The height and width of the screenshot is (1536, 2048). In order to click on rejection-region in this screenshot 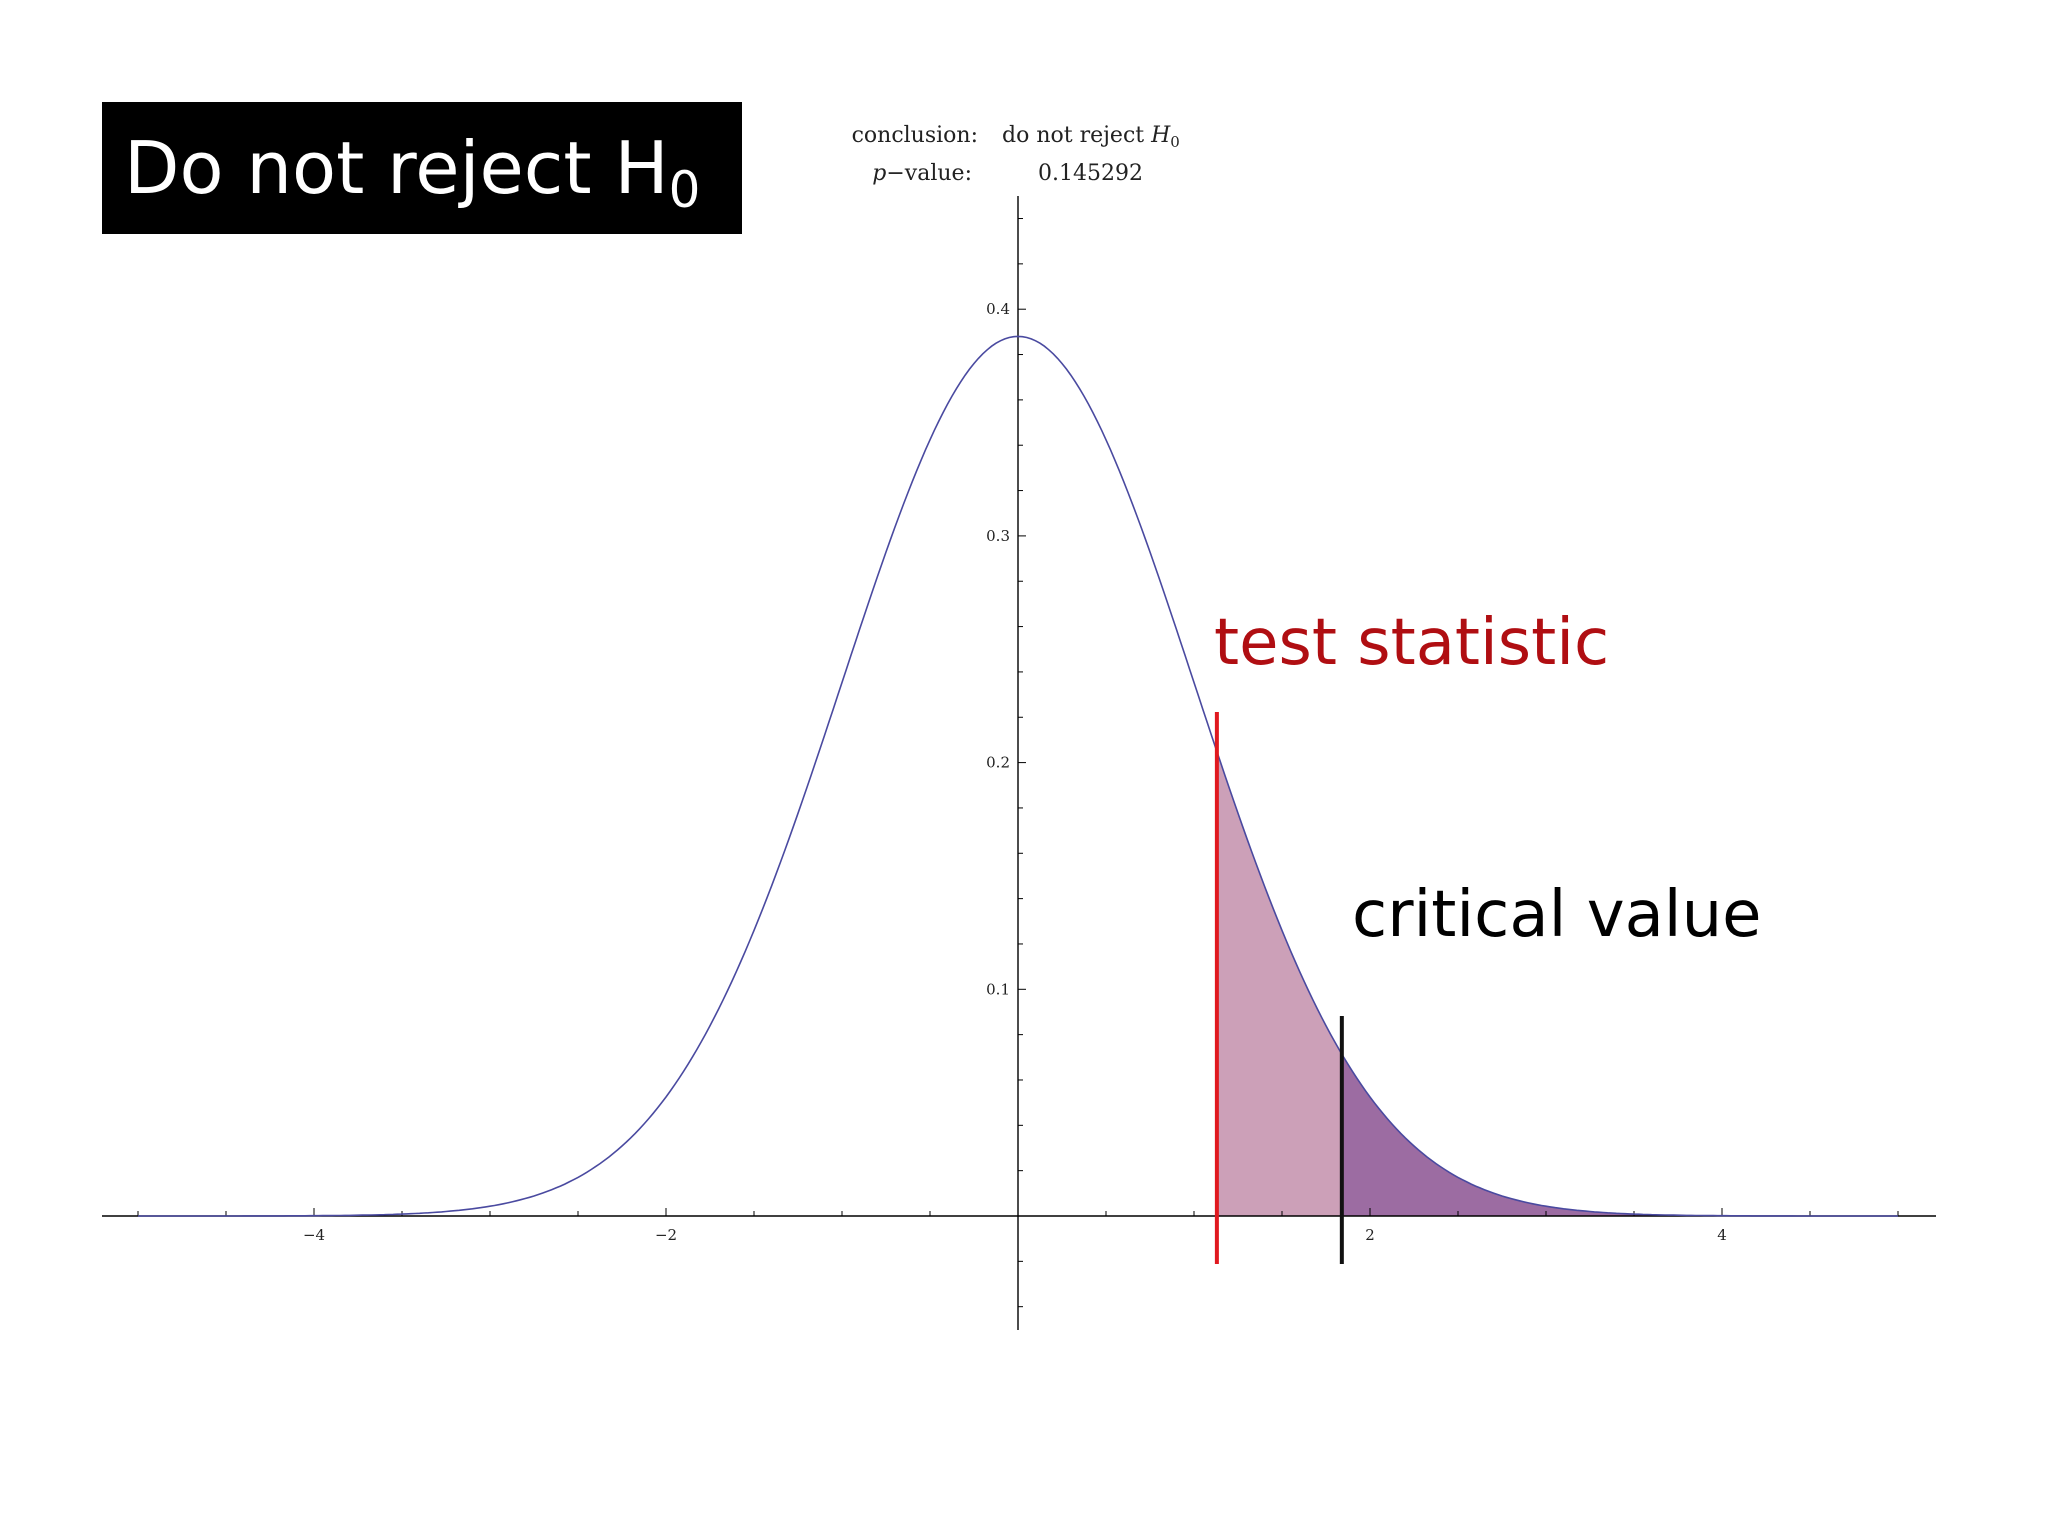, I will do `click(1619, 1135)`.